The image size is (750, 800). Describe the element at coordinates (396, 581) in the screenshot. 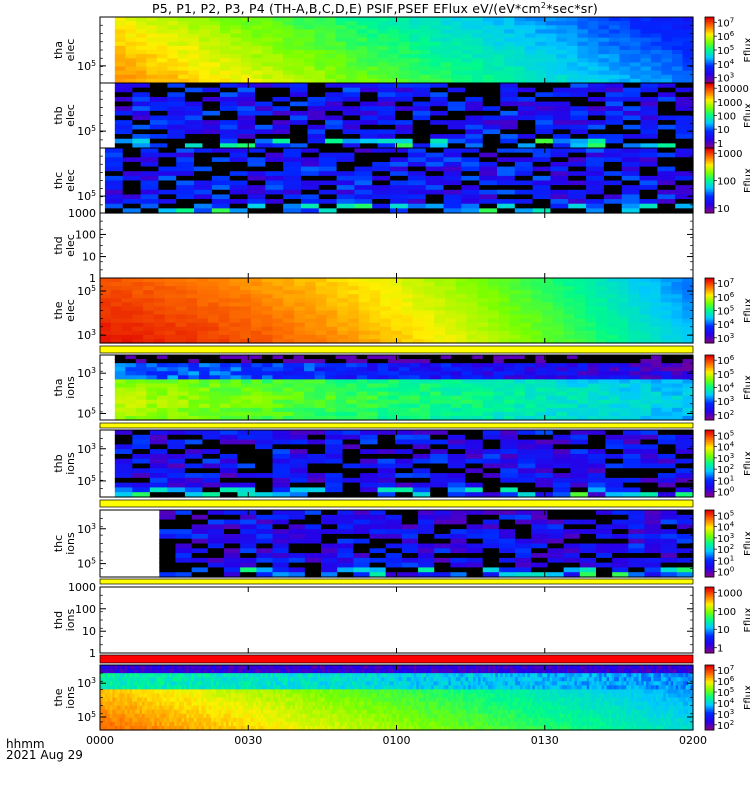

I see `separator-bar-yellow` at that location.